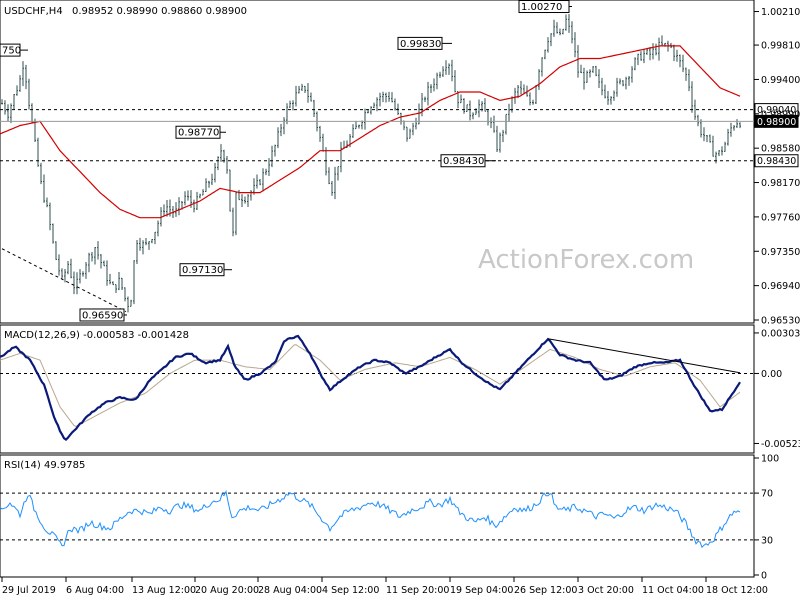 Image resolution: width=800 pixels, height=600 pixels. I want to click on annotation-label: 0.97130, so click(202, 270).